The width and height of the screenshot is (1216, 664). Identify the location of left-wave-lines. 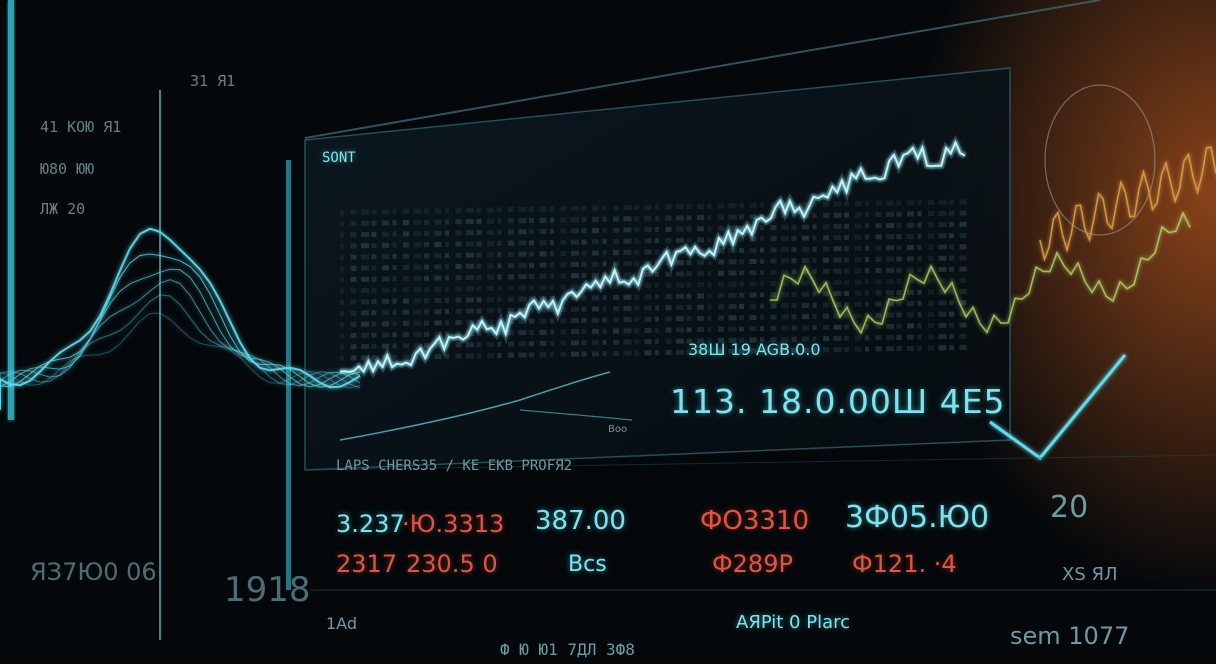
(180, 318).